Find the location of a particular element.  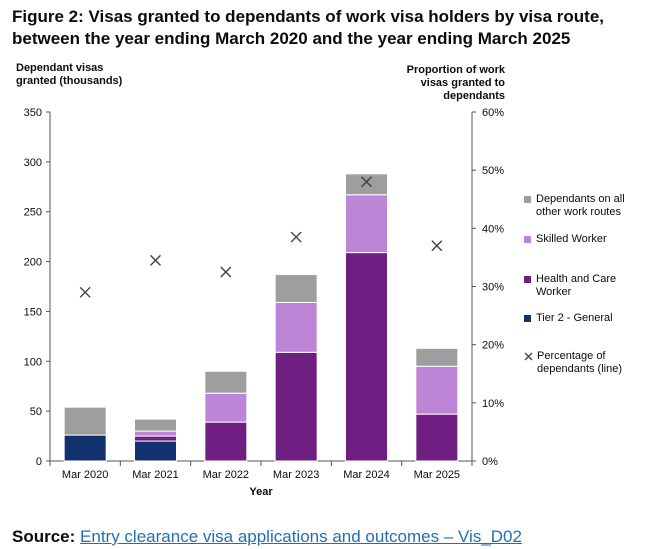

legend-item-tier2-general: Tier 2 - General is located at coordinates (568, 318).